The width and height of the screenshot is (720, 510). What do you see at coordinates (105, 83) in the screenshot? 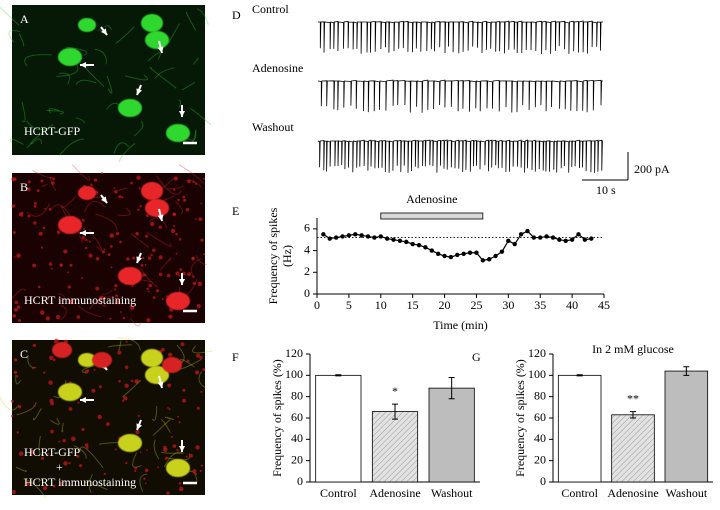
I see `micrograph-a` at bounding box center [105, 83].